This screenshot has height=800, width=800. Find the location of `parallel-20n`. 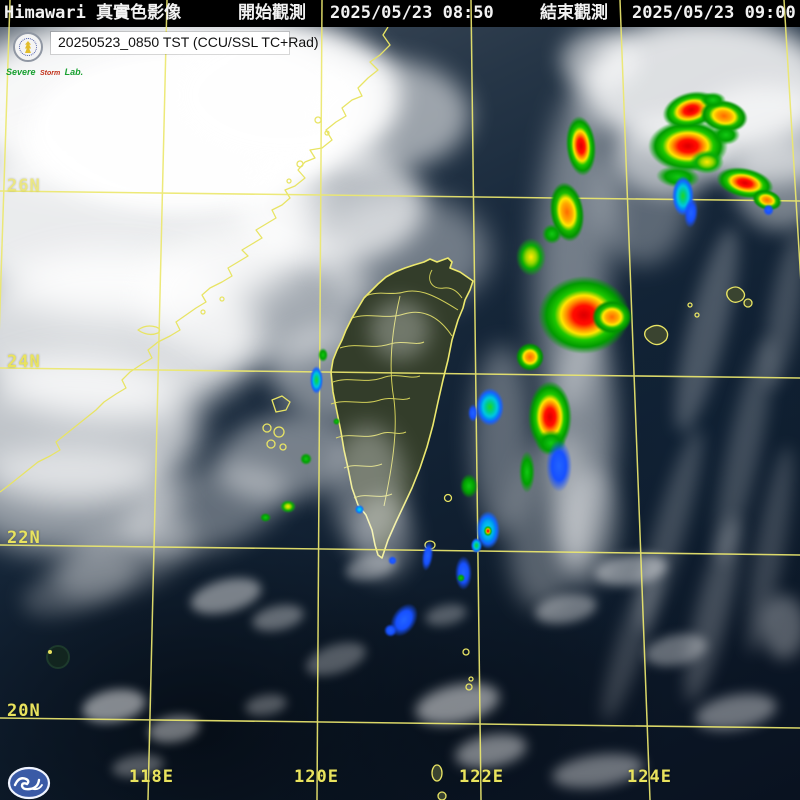

parallel-20n is located at coordinates (400, 723).